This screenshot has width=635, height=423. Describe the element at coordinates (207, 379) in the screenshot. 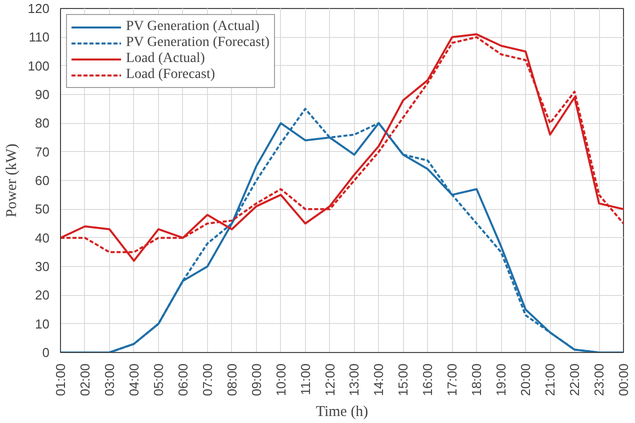

I see `x-tick-label: 07:00` at that location.